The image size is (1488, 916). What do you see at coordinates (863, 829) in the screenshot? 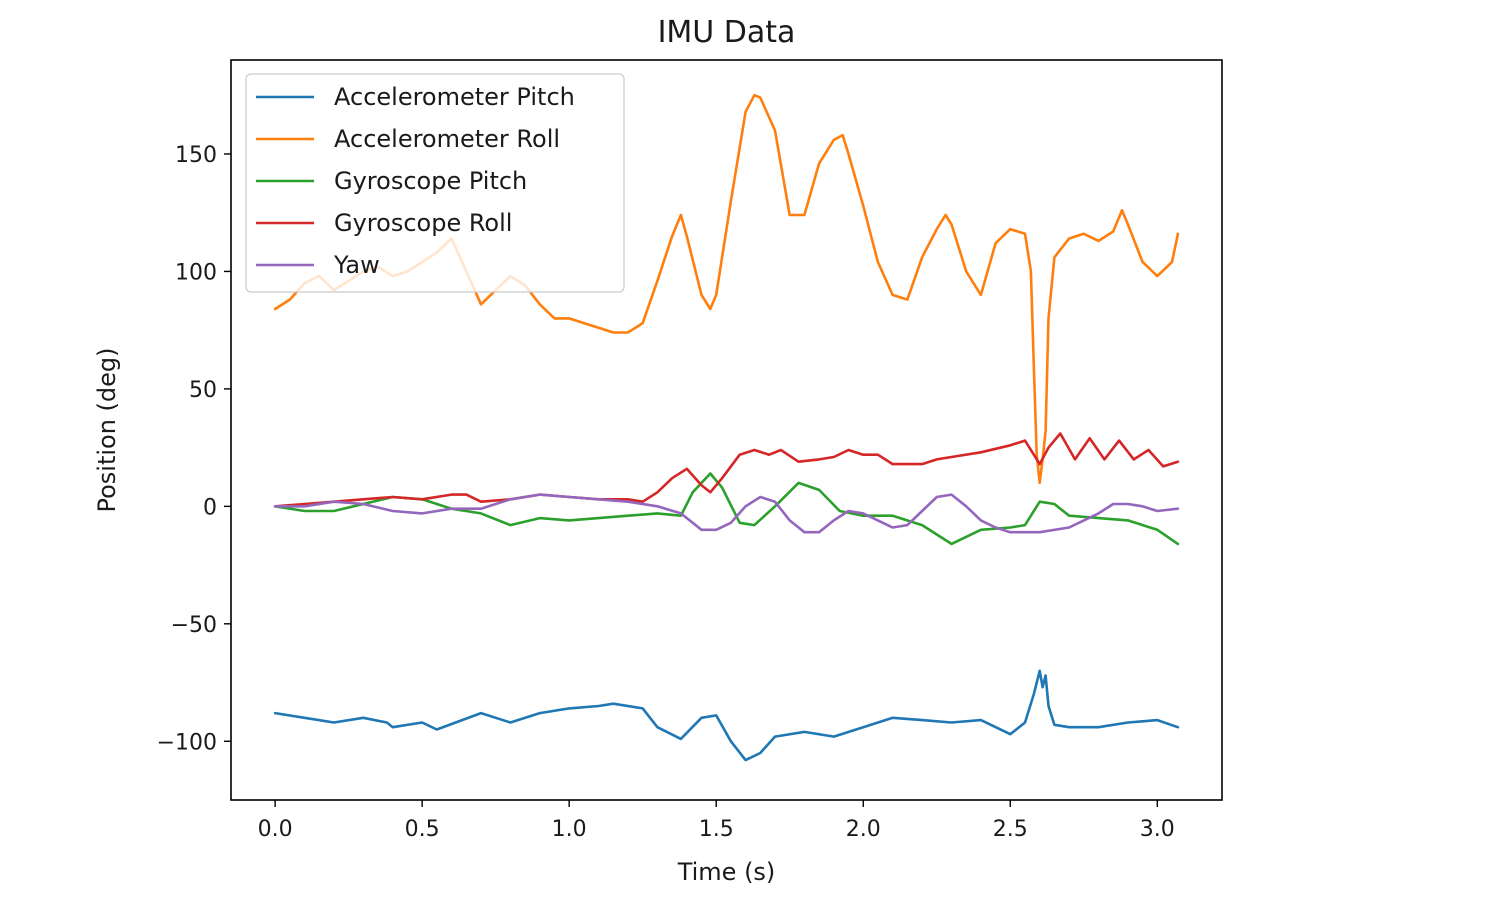
I see `x-tick-label: 2.0` at bounding box center [863, 829].